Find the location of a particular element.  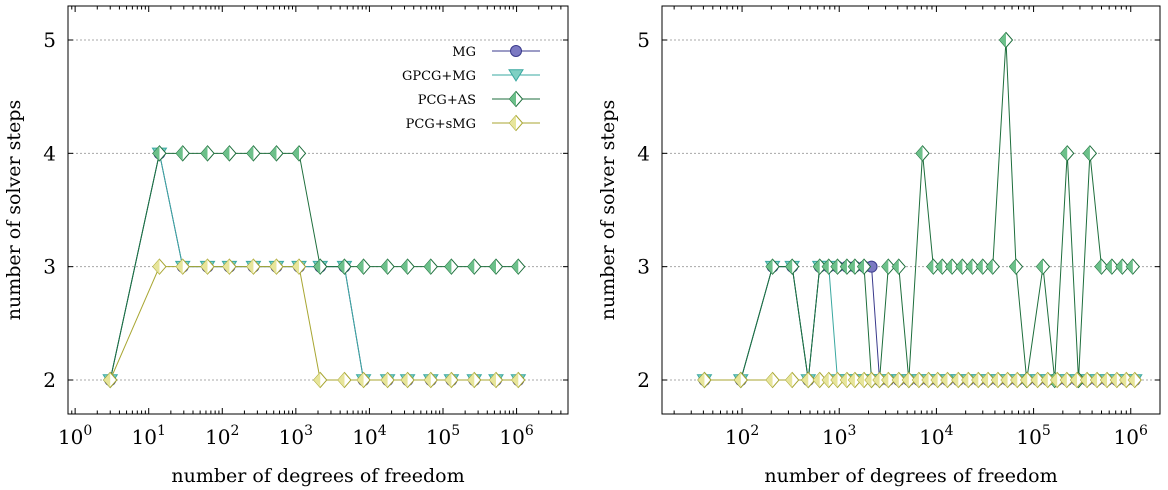

legend: MG GPCG+MG PCG+AS PCG+sMG is located at coordinates (471, 88).